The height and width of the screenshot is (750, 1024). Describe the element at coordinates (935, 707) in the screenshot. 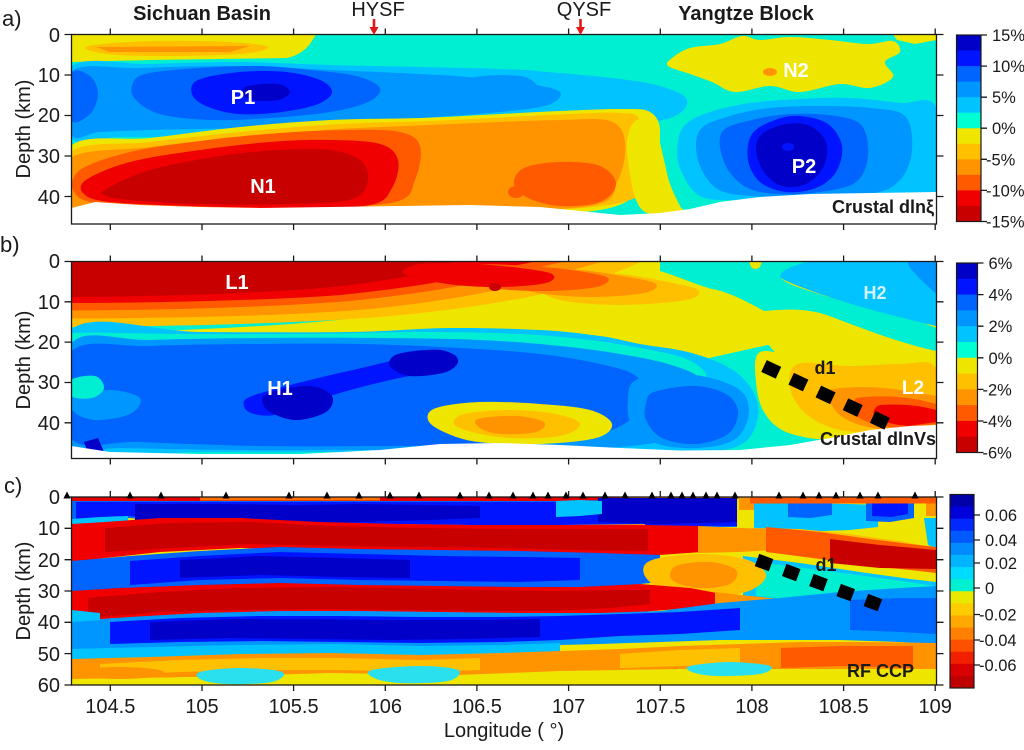

I see `svg-text: 109` at that location.